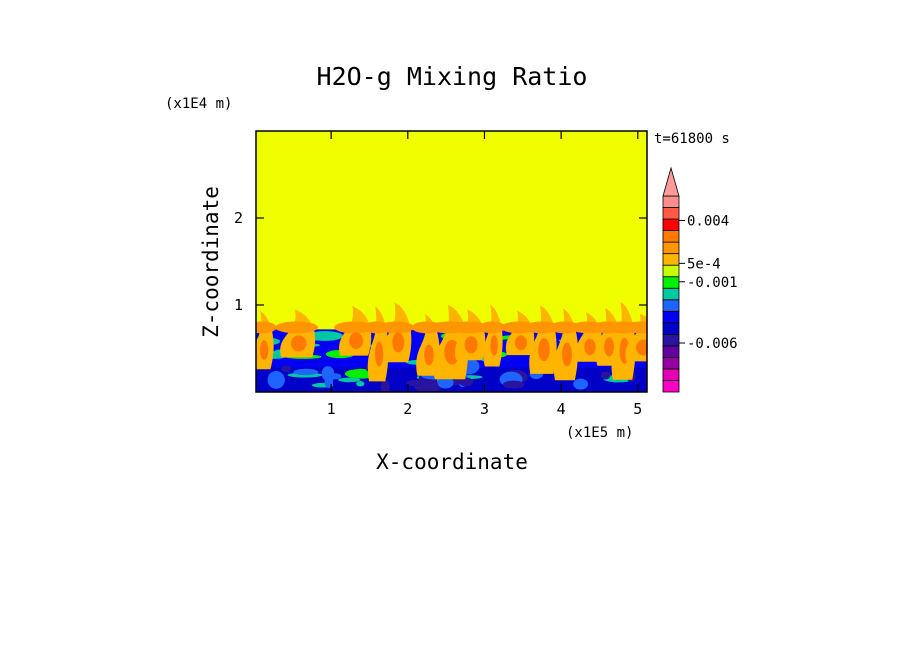  Describe the element at coordinates (331, 409) in the screenshot. I see `x-tick-label: 1` at that location.